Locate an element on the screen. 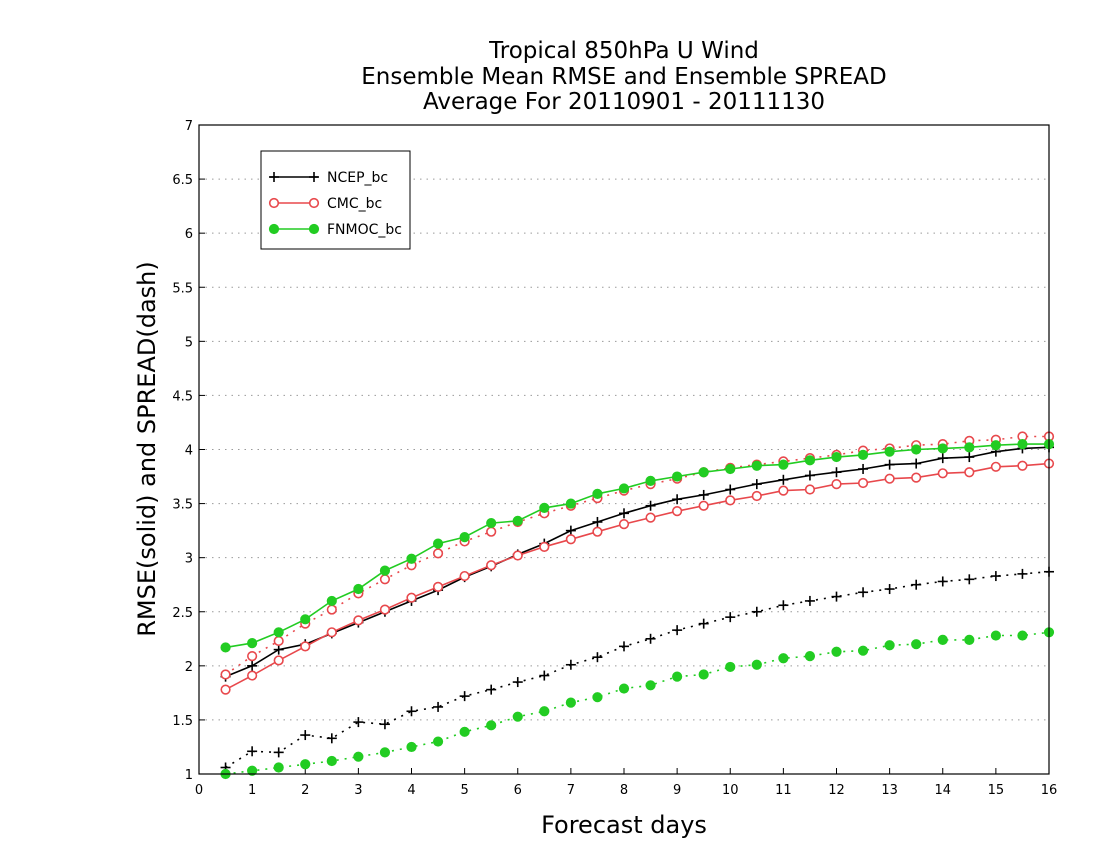 This screenshot has width=1100, height=850. title-line-2: Ensemble Mean RMSE and Ensemble SPREAD is located at coordinates (623, 77).